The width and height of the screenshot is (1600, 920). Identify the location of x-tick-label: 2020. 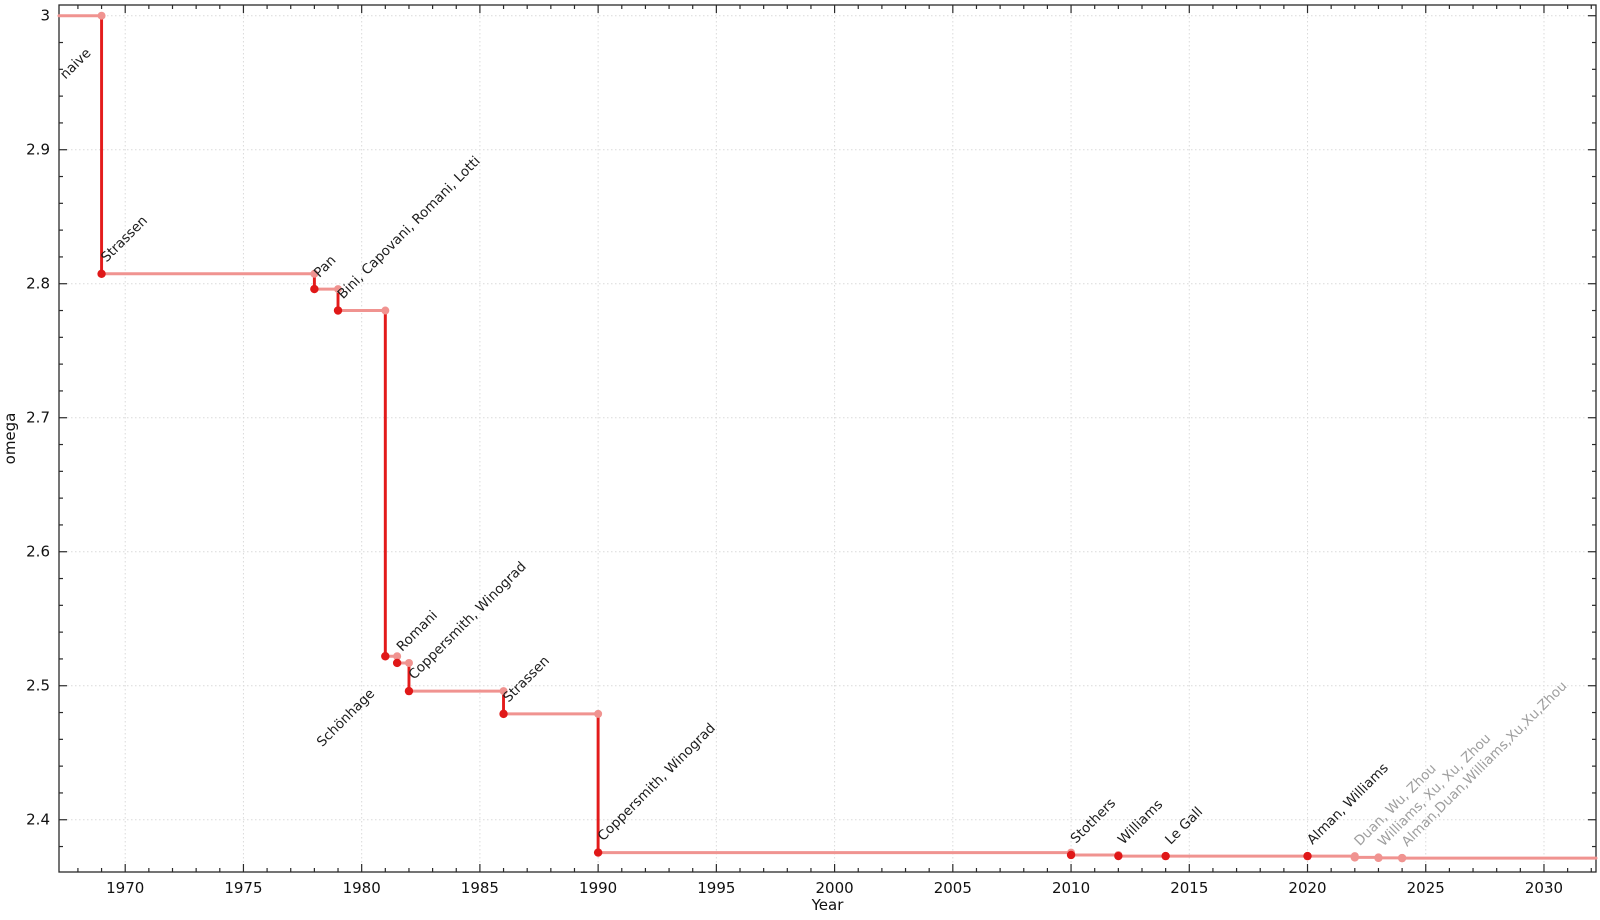
(1307, 888).